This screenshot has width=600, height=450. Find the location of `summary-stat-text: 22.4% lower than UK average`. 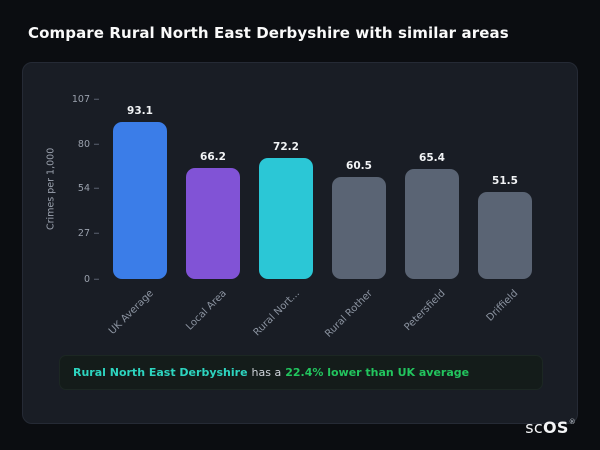

summary-stat-text: 22.4% lower than UK average is located at coordinates (377, 372).